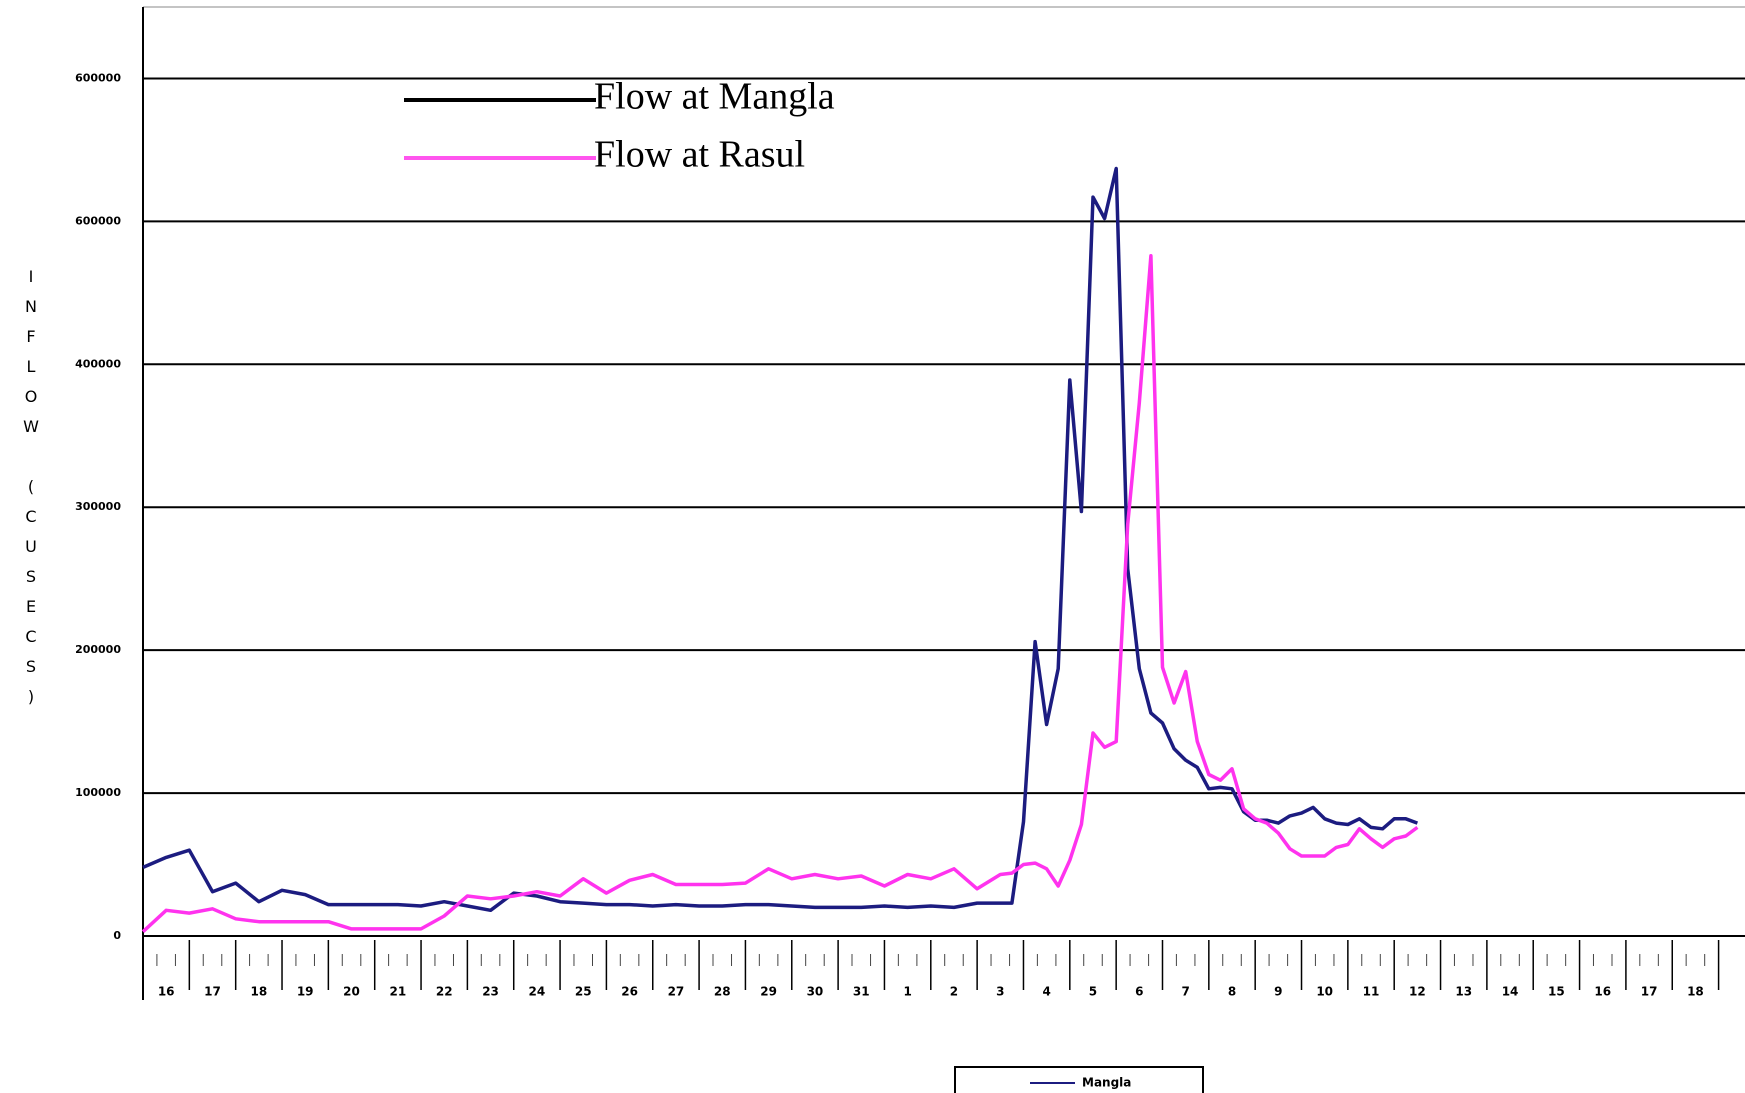 The width and height of the screenshot is (1745, 1093). What do you see at coordinates (629, 992) in the screenshot?
I see `x-tick-label: 26` at bounding box center [629, 992].